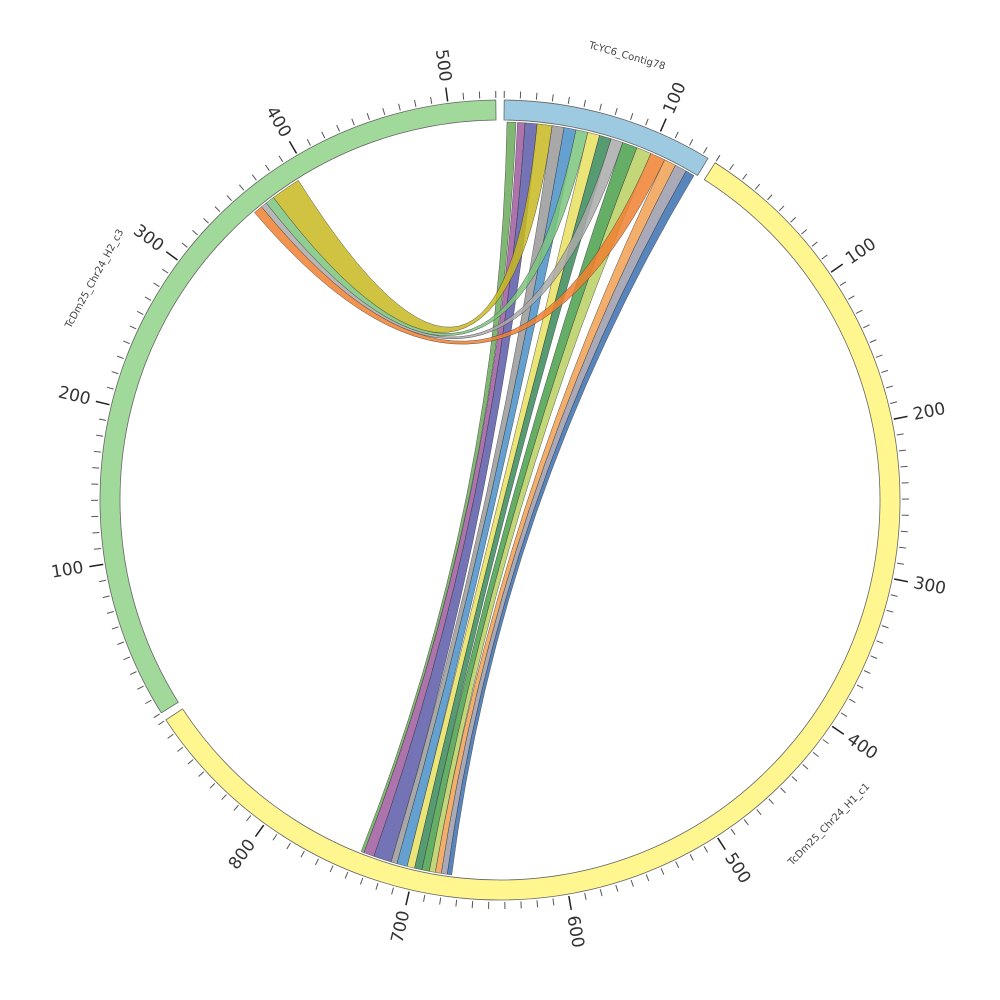 The image size is (1000, 1000). What do you see at coordinates (242, 854) in the screenshot?
I see `tick-label: 800` at bounding box center [242, 854].